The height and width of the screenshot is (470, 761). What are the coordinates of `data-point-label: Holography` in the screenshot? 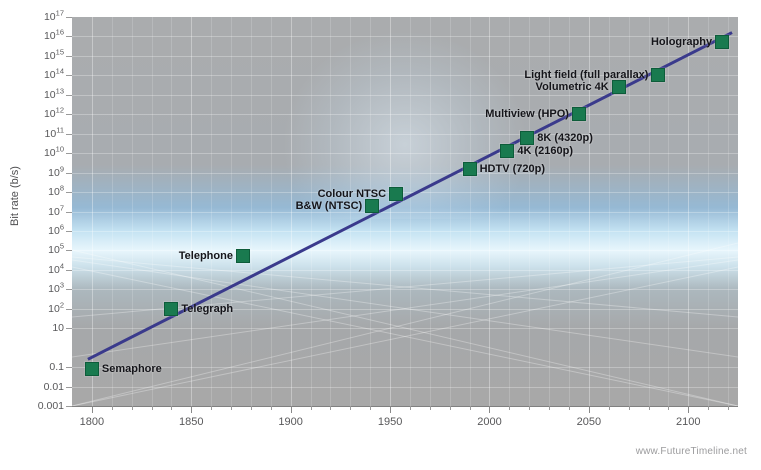 It's located at (681, 42).